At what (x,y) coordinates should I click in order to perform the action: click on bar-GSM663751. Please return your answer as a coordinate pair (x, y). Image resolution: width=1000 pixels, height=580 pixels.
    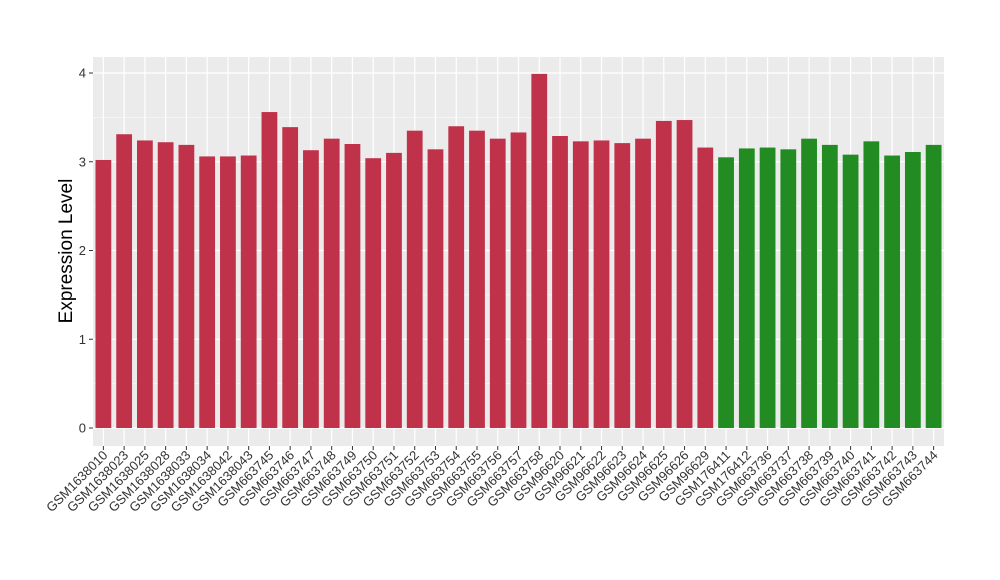
    Looking at the image, I should click on (394, 290).